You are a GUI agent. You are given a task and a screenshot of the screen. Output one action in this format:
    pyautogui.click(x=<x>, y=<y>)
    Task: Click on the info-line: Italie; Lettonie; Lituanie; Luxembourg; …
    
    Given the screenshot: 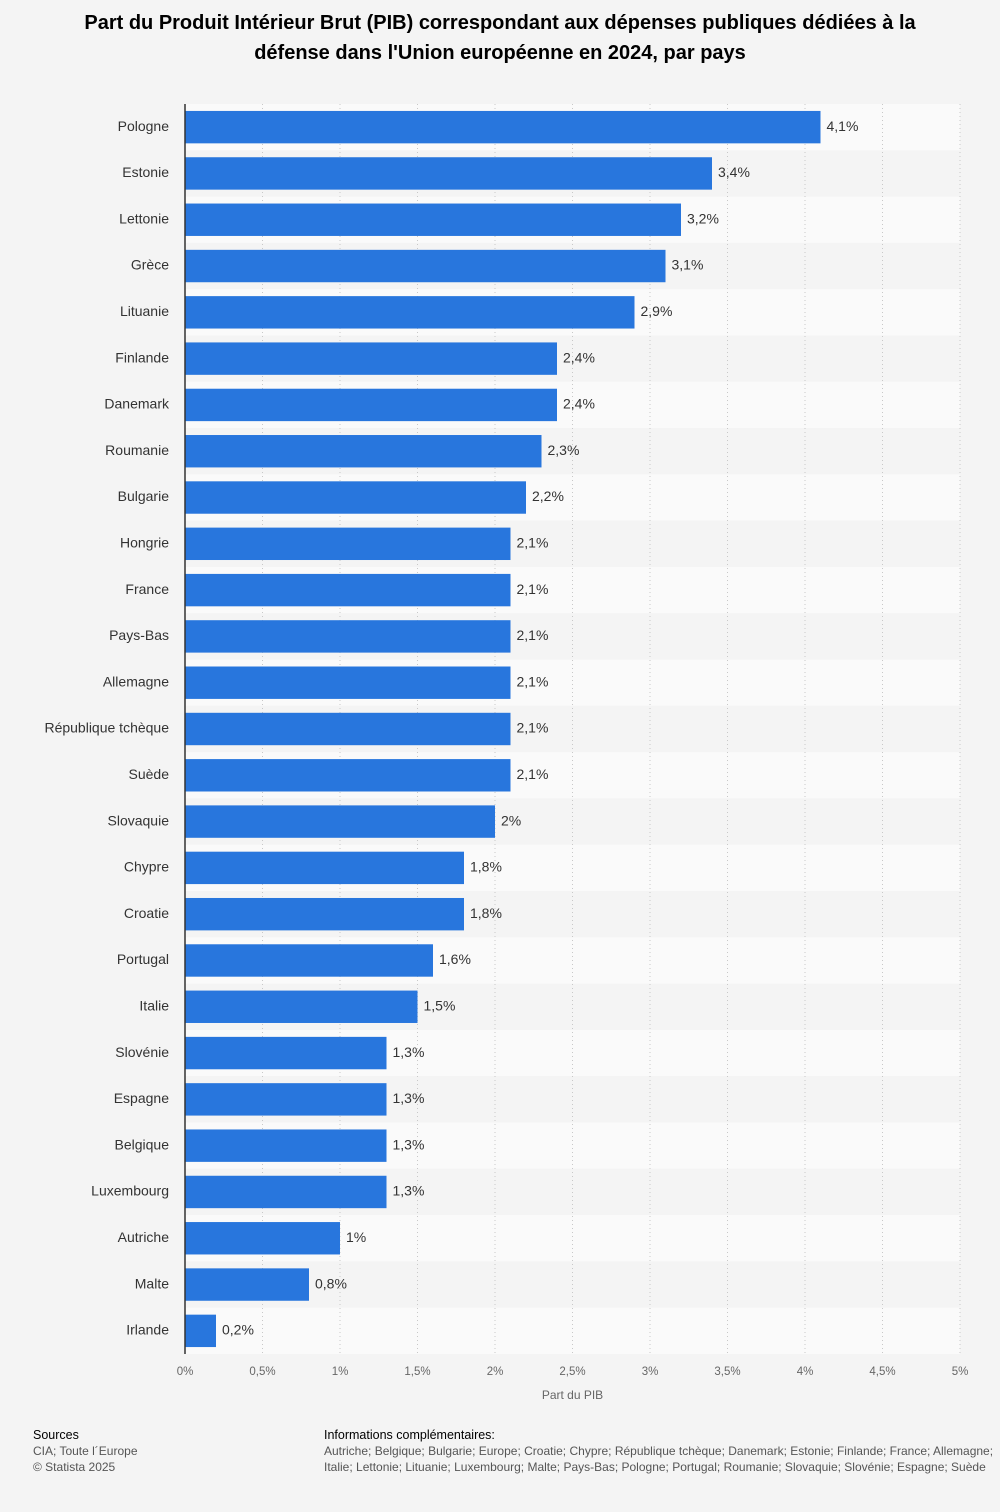 What is the action you would take?
    pyautogui.click(x=655, y=1467)
    